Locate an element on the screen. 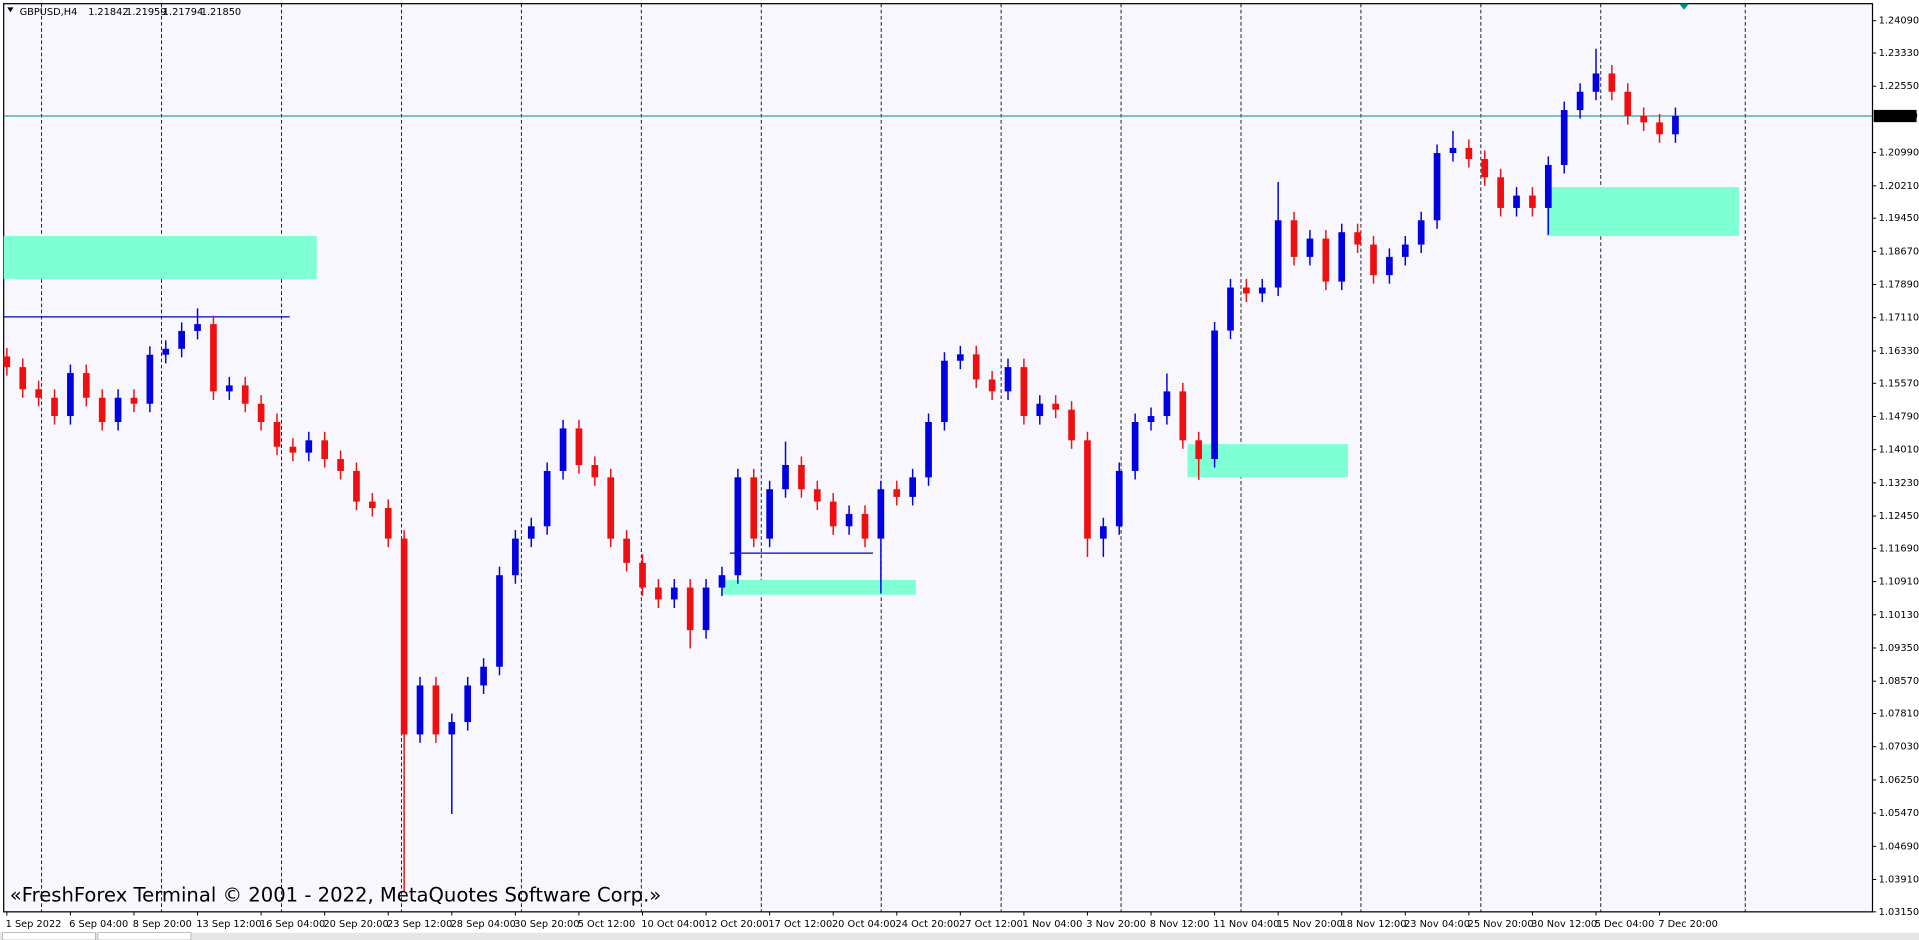  y-tick-label: 1.20210 is located at coordinates (1899, 186).